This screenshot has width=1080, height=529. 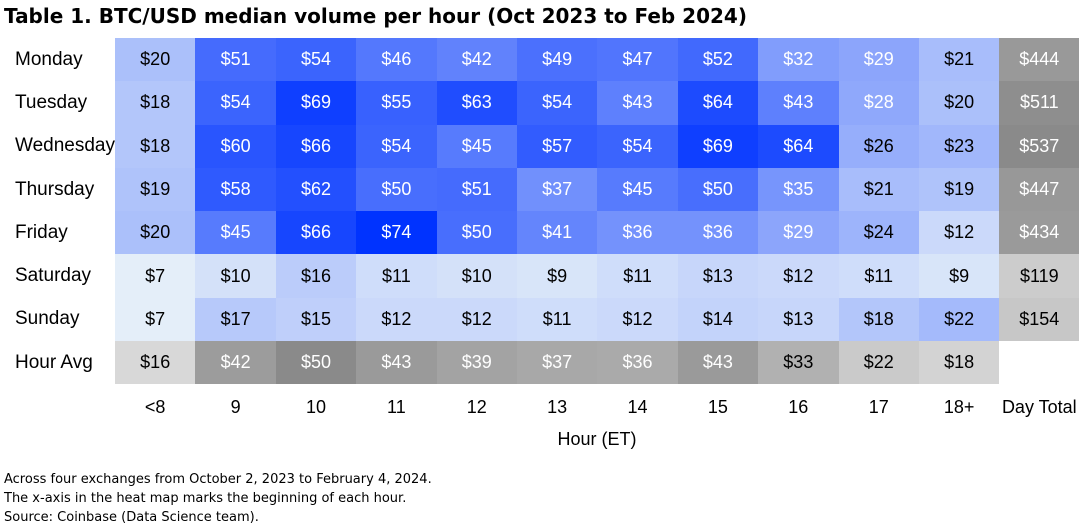 I want to click on hour-avg-cell: $18, so click(x=959, y=363).